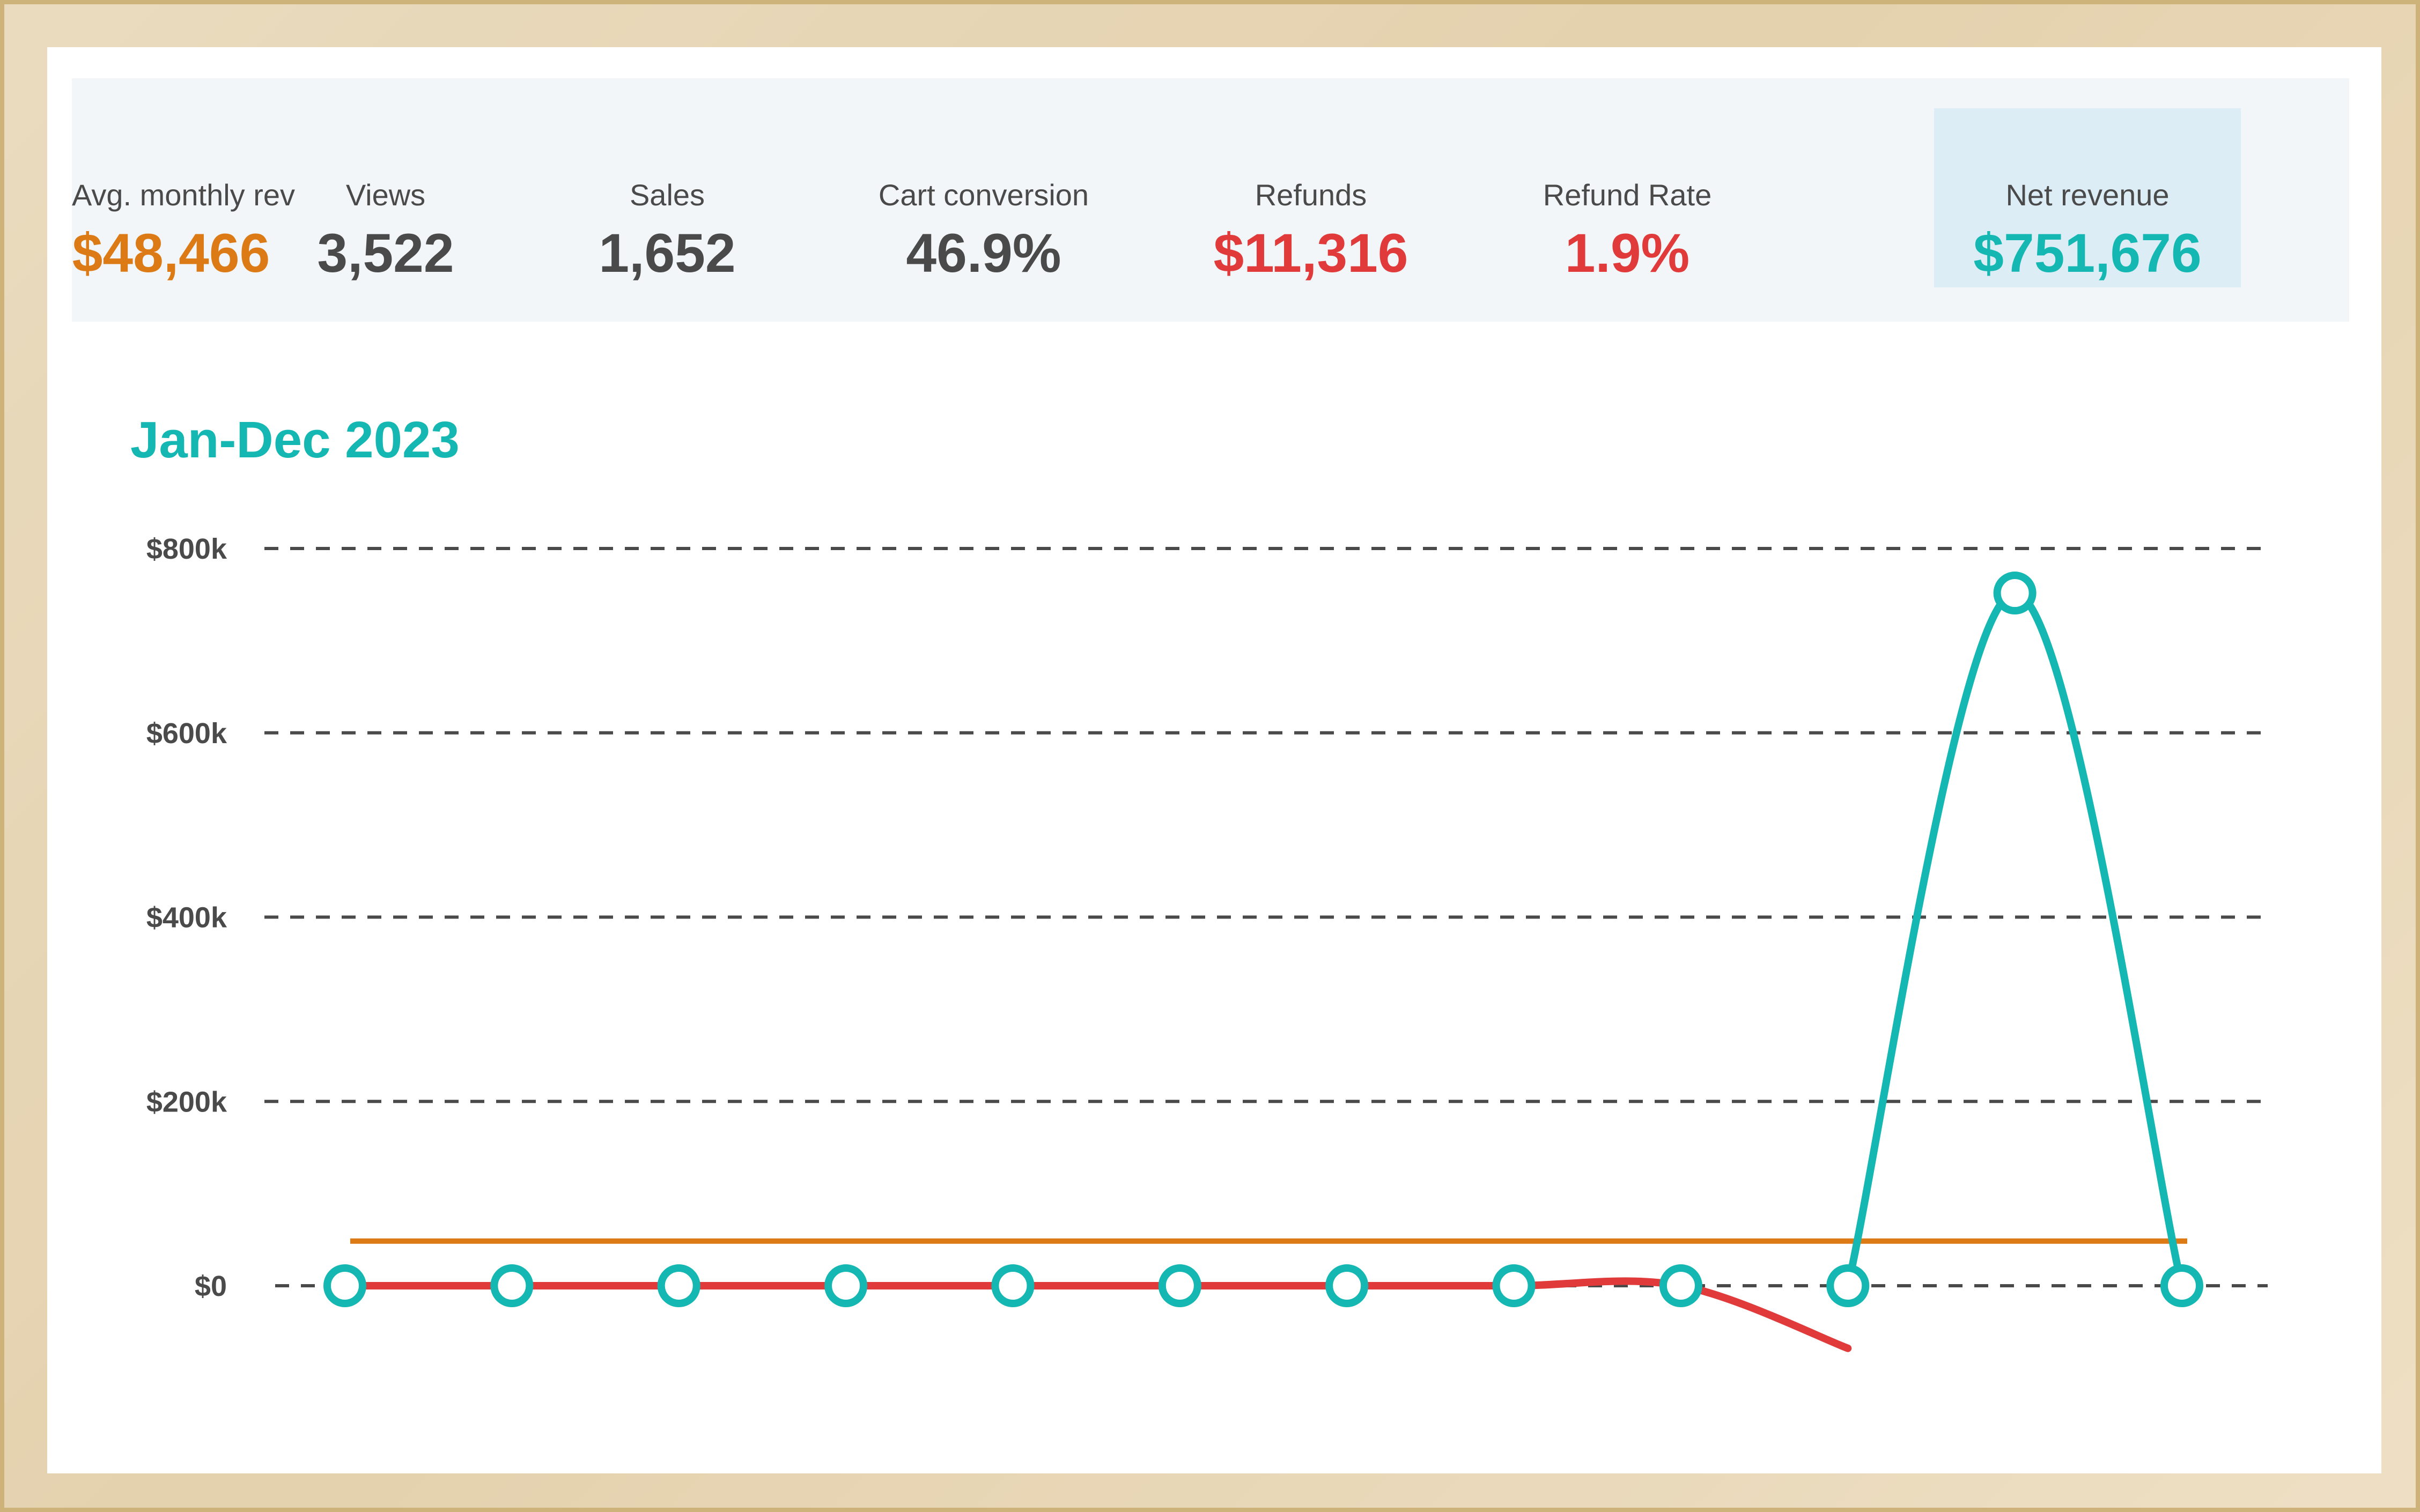 Image resolution: width=2420 pixels, height=1512 pixels. I want to click on stat-value: 1.9%, so click(1628, 253).